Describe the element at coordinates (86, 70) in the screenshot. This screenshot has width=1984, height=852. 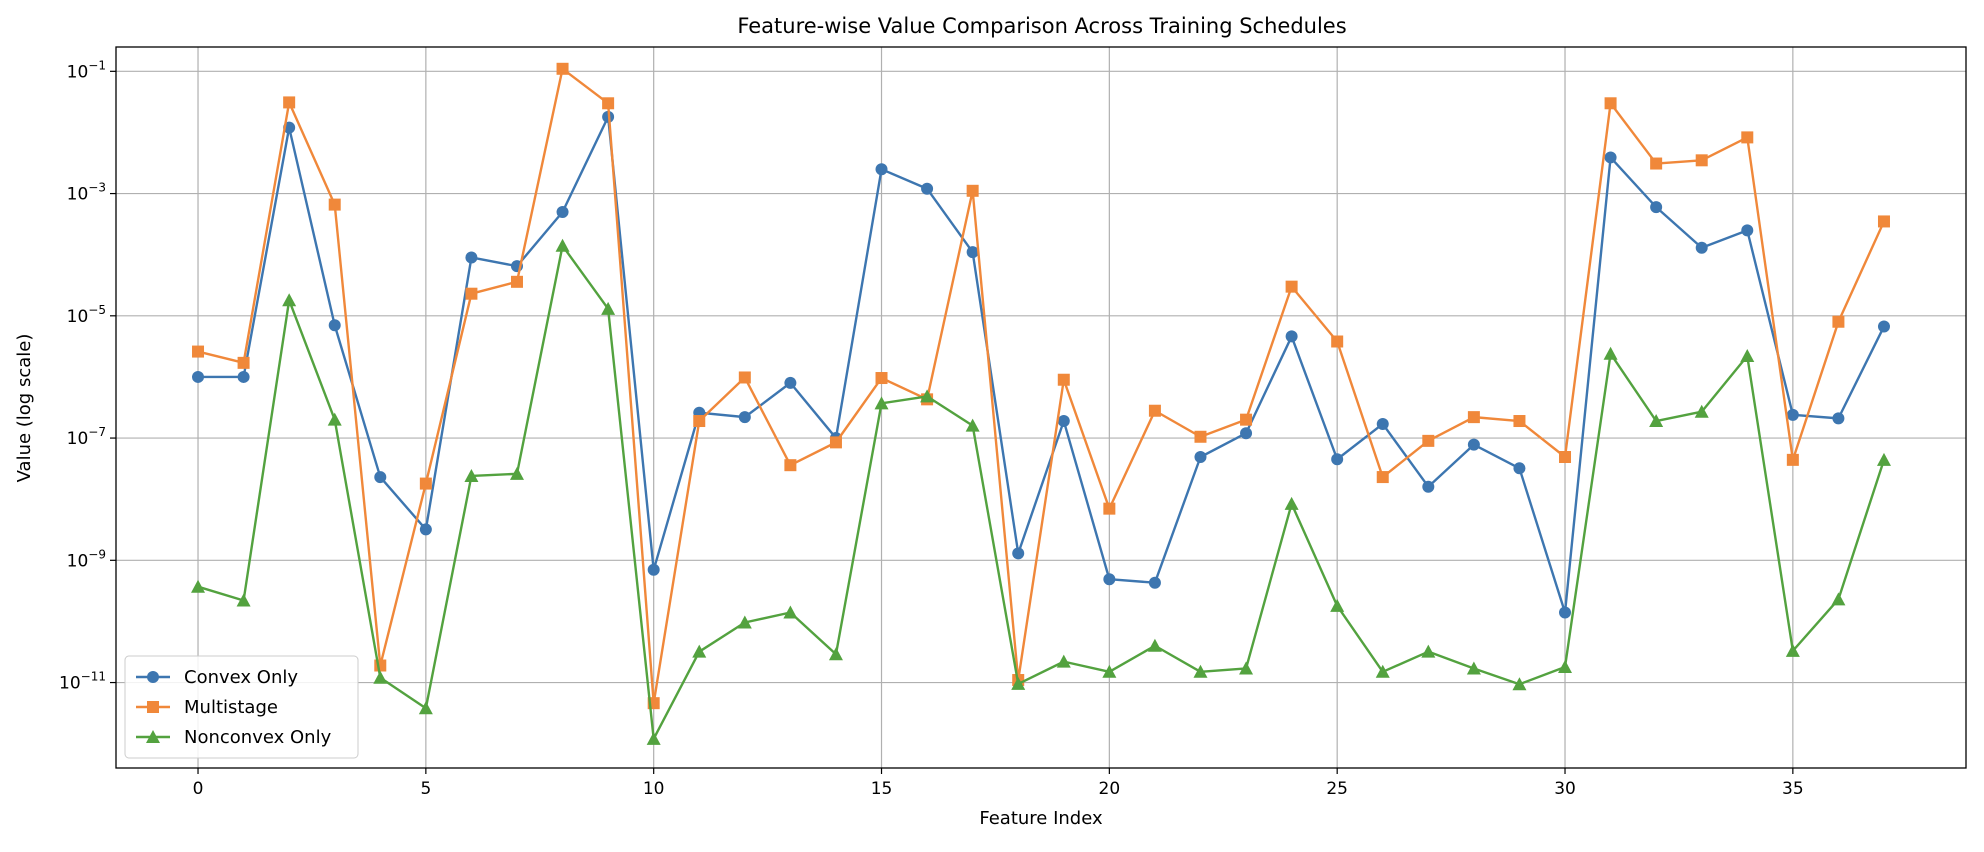
I see `y-tick-label: 10⁻¹` at that location.